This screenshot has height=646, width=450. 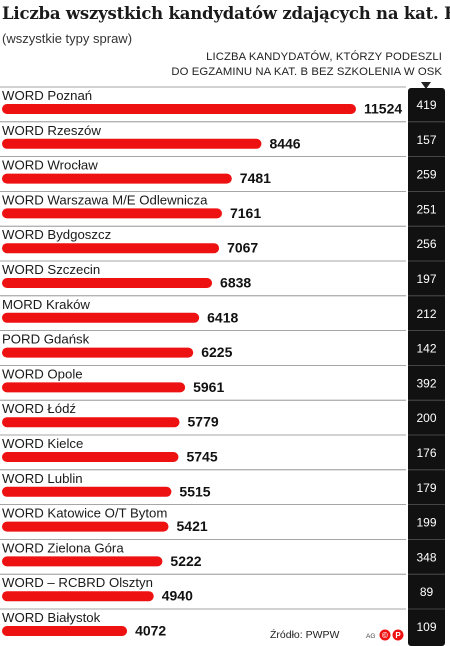 I want to click on bar-value-label: 7161, so click(x=245, y=213).